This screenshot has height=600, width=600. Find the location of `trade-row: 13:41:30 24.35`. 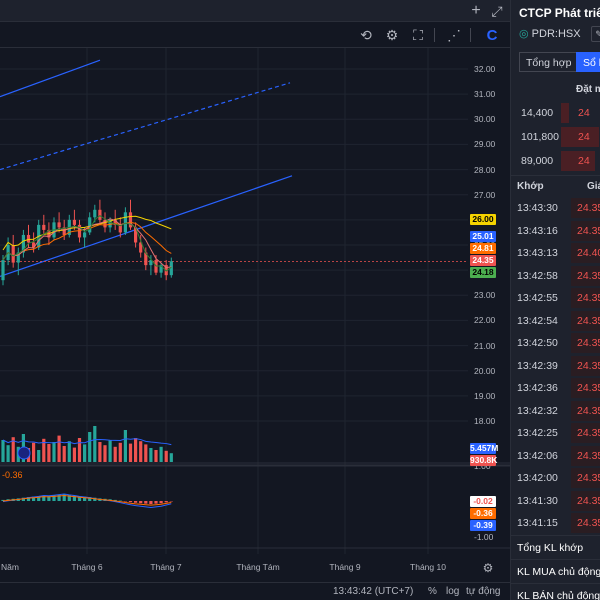

trade-row: 13:41:30 24.35 is located at coordinates (555, 501).